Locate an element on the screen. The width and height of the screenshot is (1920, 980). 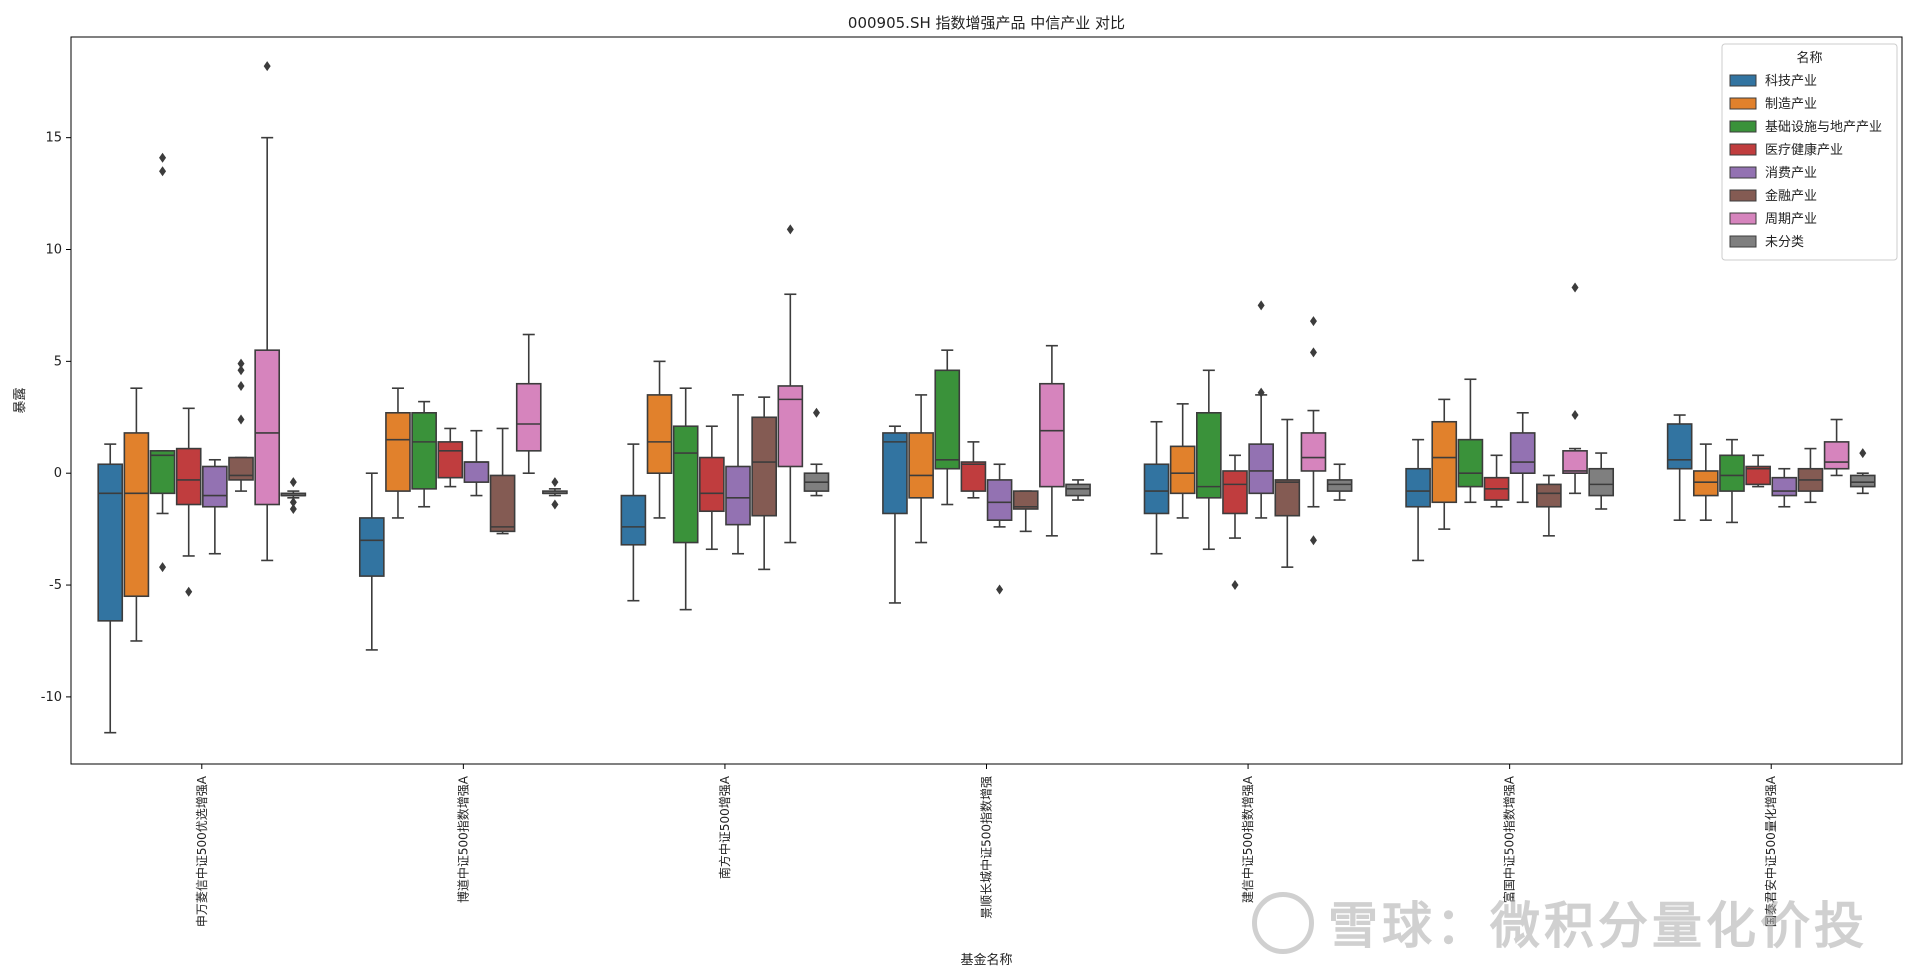
legend-entry: 制造产业 is located at coordinates (1791, 104).